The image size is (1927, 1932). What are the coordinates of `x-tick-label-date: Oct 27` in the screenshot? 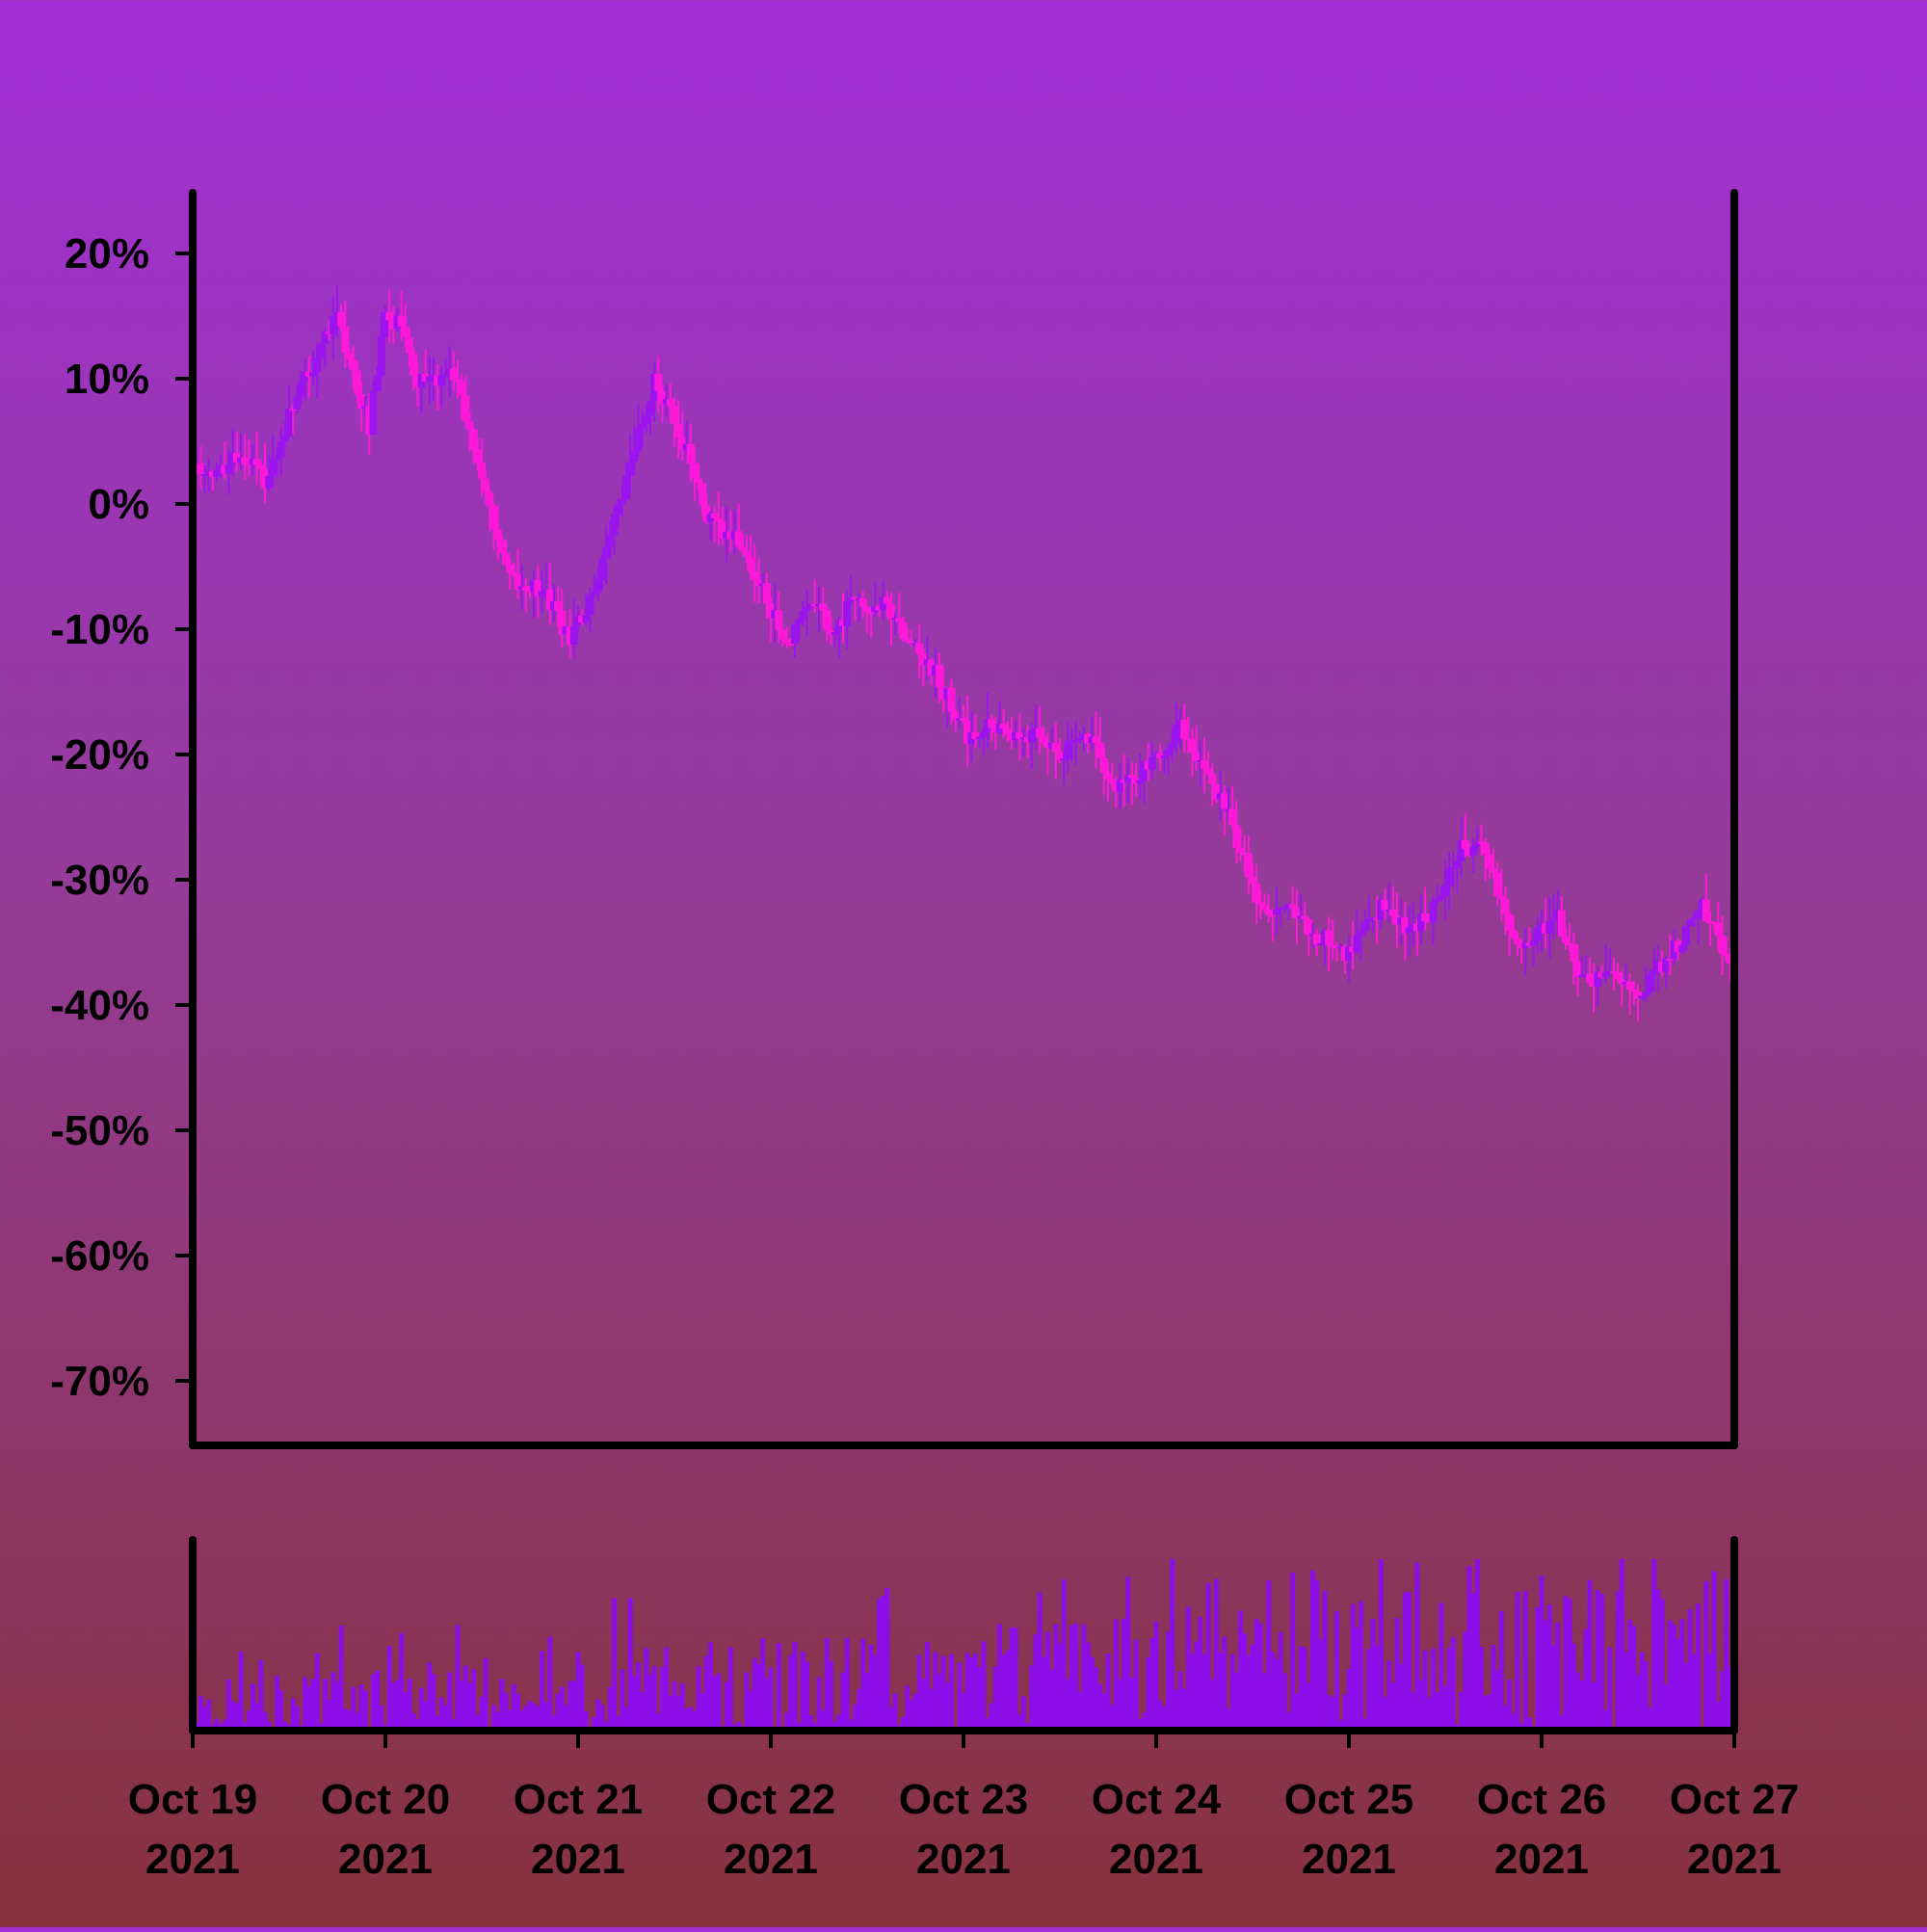 It's located at (1735, 1799).